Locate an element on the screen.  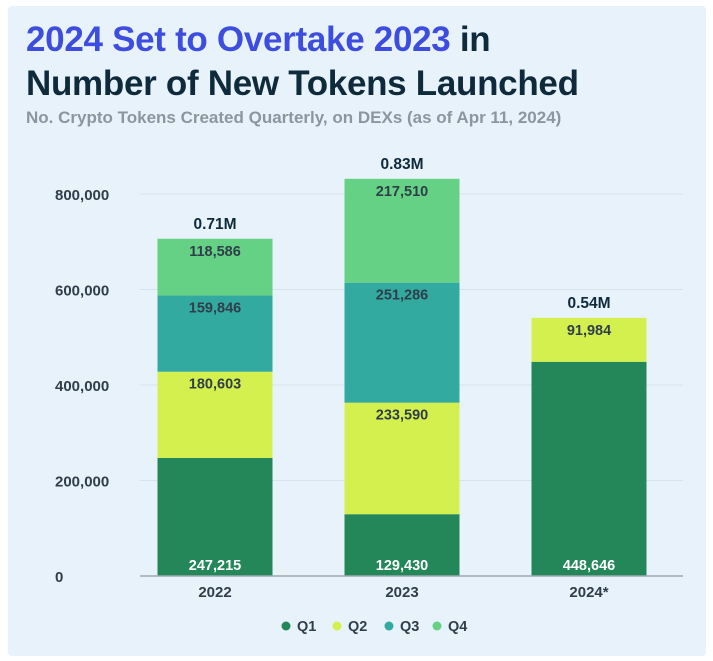
data-label: 159,846 is located at coordinates (215, 308).